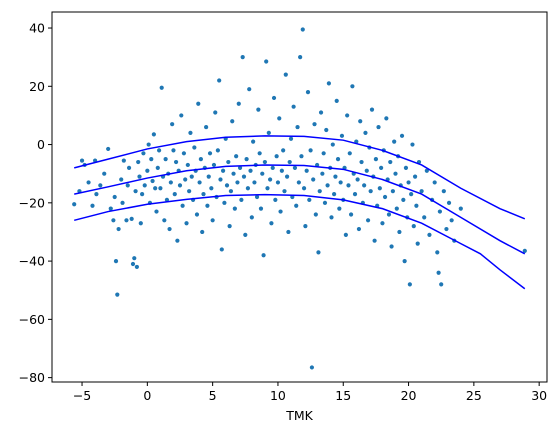 The image size is (556, 432). I want to click on x-tick-label: −5, so click(82, 395).